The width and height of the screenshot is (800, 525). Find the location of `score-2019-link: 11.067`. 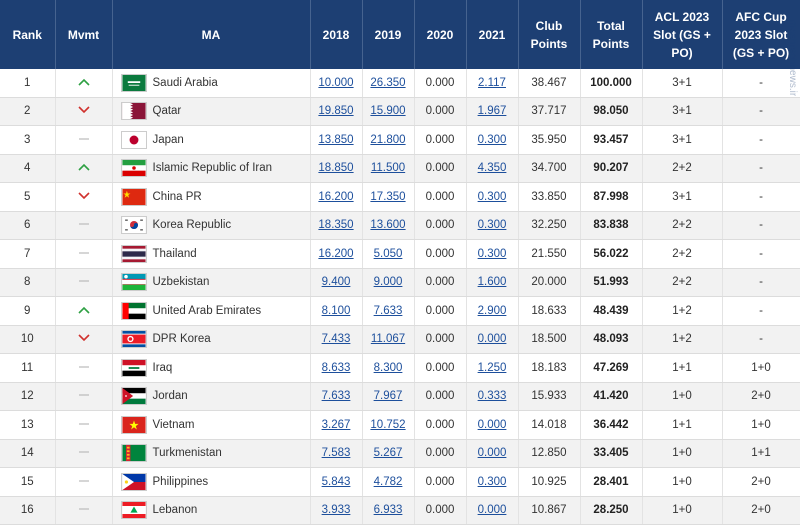

score-2019-link: 11.067 is located at coordinates (388, 339).